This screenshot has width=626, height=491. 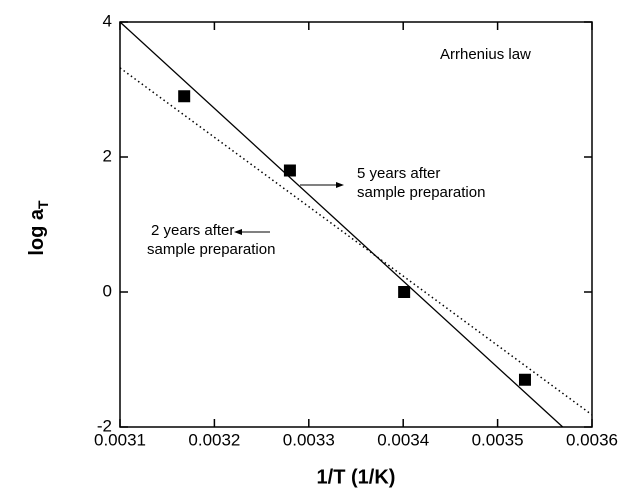 What do you see at coordinates (592, 439) in the screenshot?
I see `x-tick-label: 0.0036` at bounding box center [592, 439].